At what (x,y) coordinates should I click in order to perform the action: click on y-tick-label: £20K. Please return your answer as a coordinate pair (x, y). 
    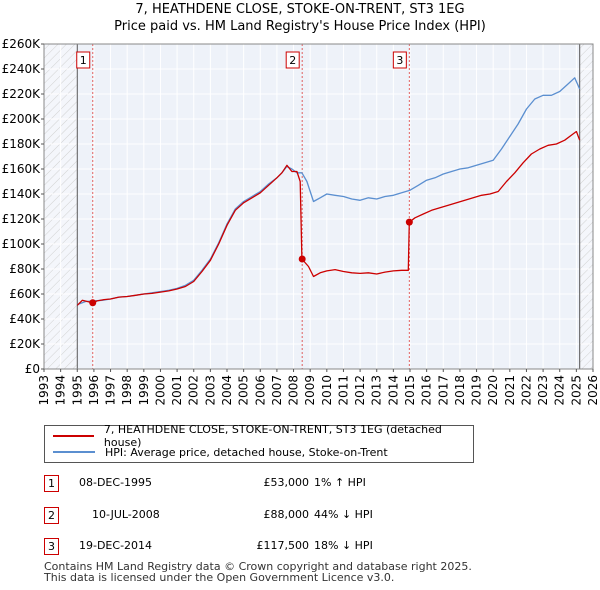
    Looking at the image, I should click on (25, 344).